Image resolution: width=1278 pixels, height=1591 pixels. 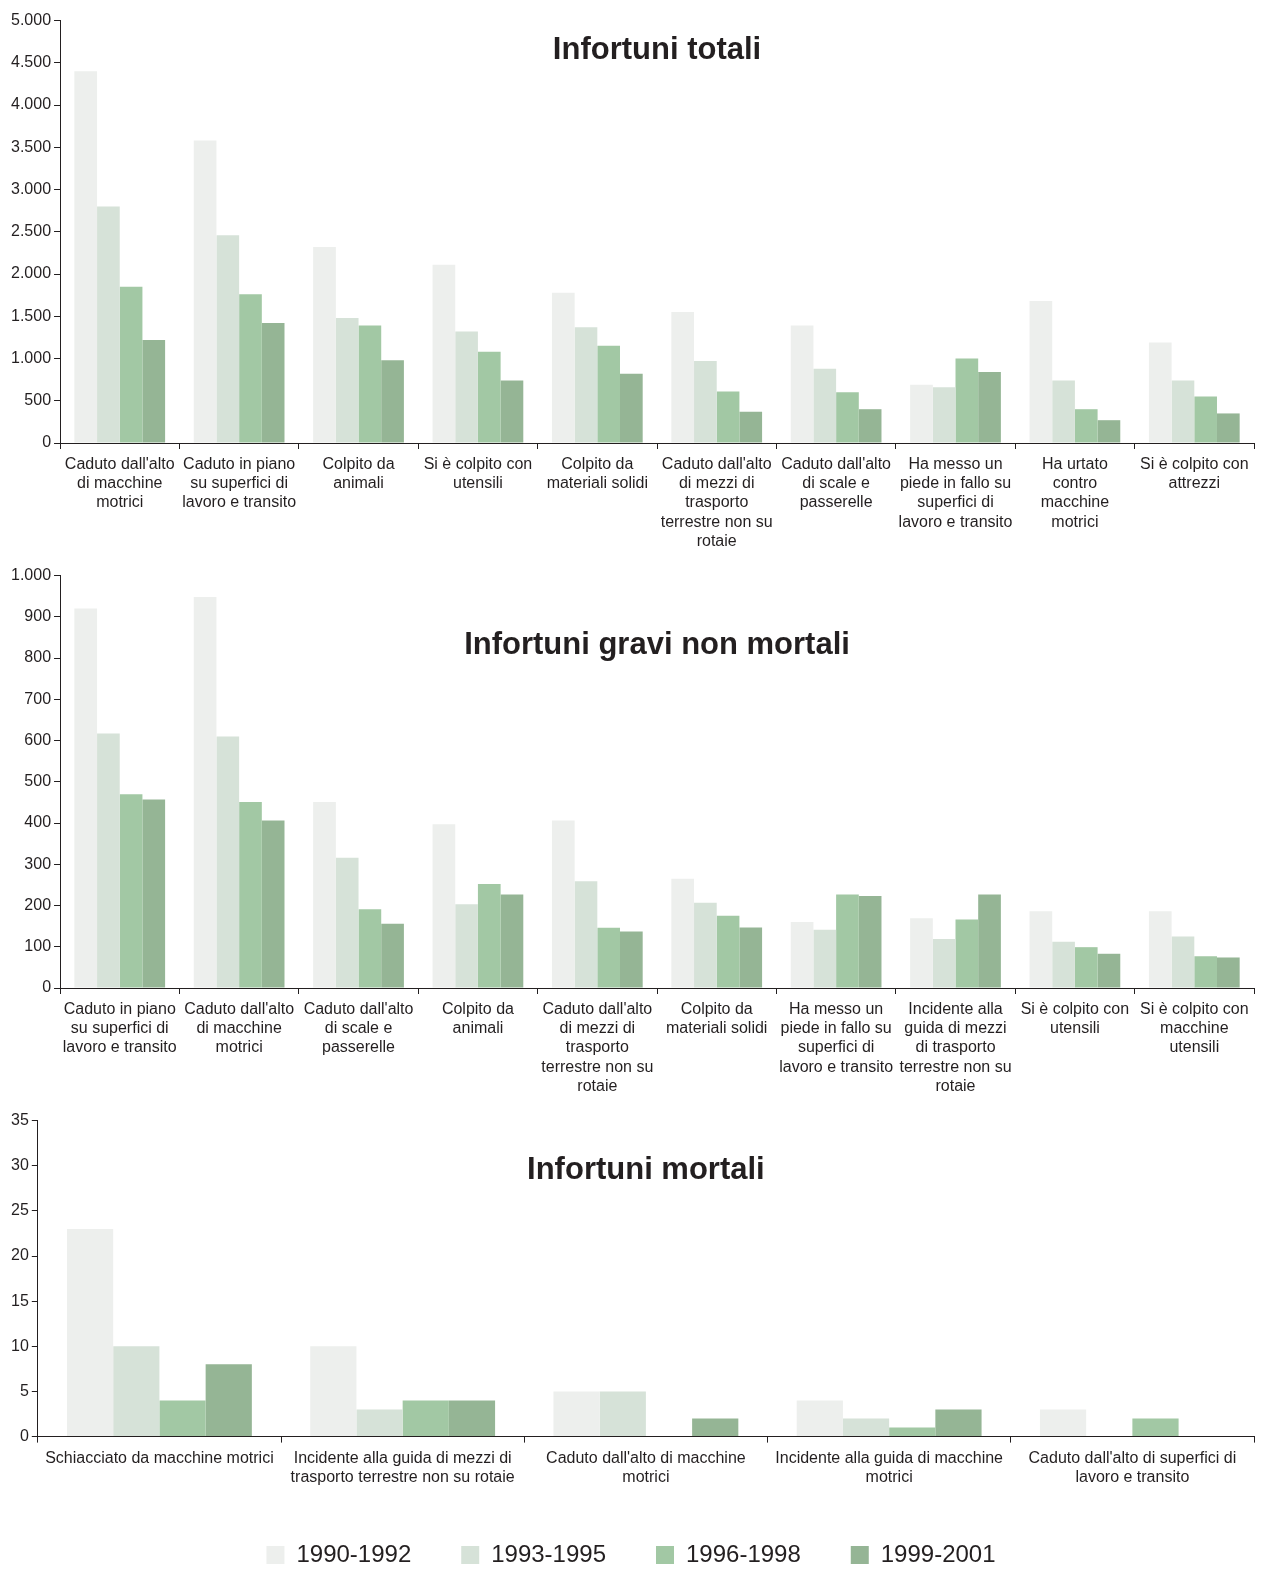 I want to click on y-tick-label: 35, so click(x=20, y=1120).